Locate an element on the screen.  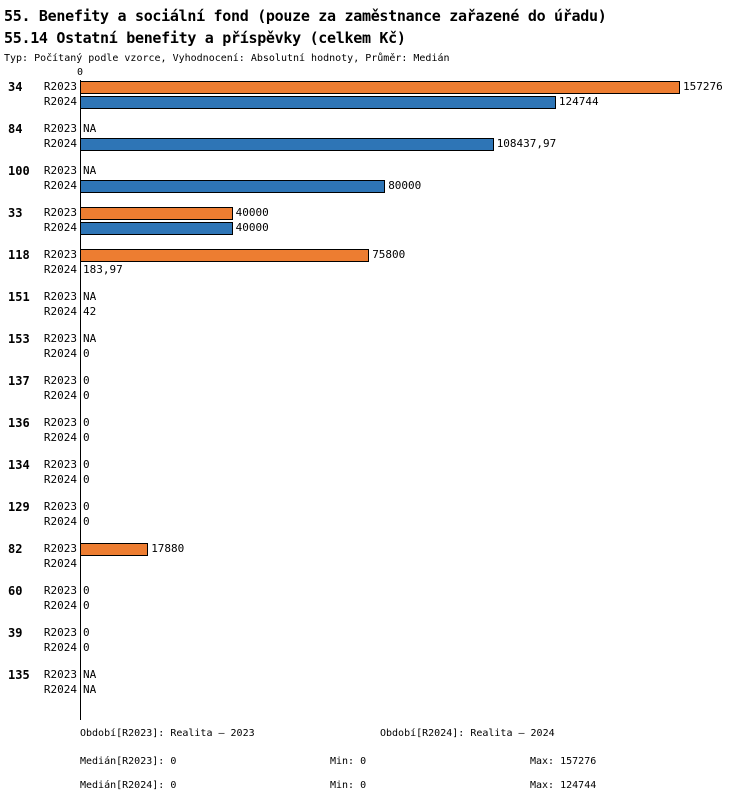
bar-row: R2024 NA is located at coordinates (375, 690).